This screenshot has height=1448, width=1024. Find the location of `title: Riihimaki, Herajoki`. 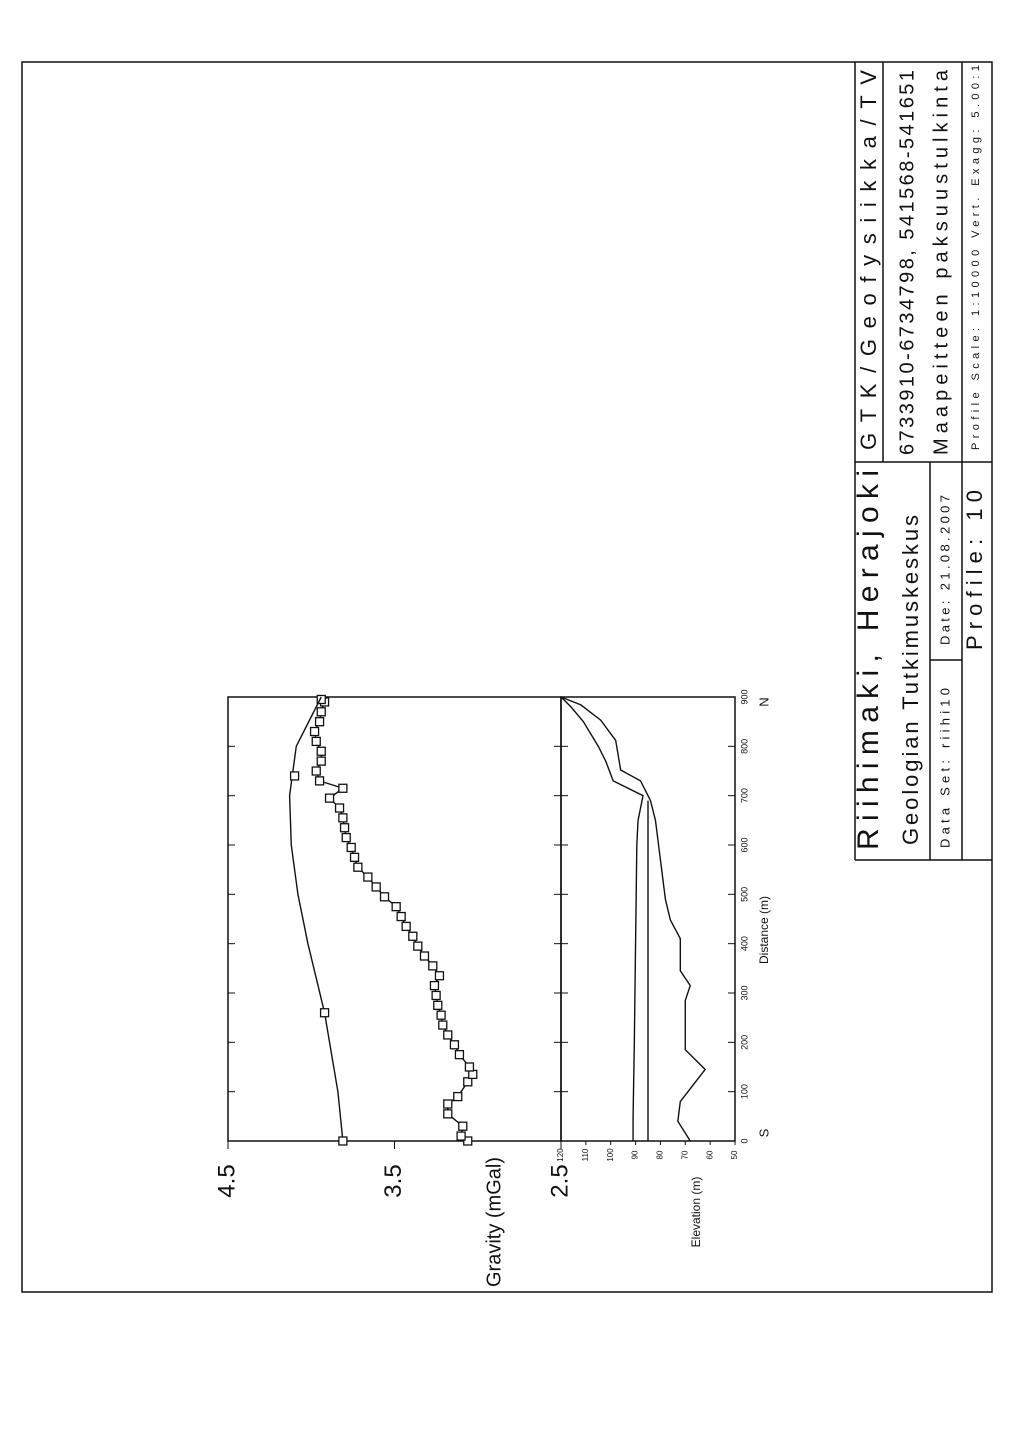

title: Riihimaki, Herajoki is located at coordinates (868, 660).